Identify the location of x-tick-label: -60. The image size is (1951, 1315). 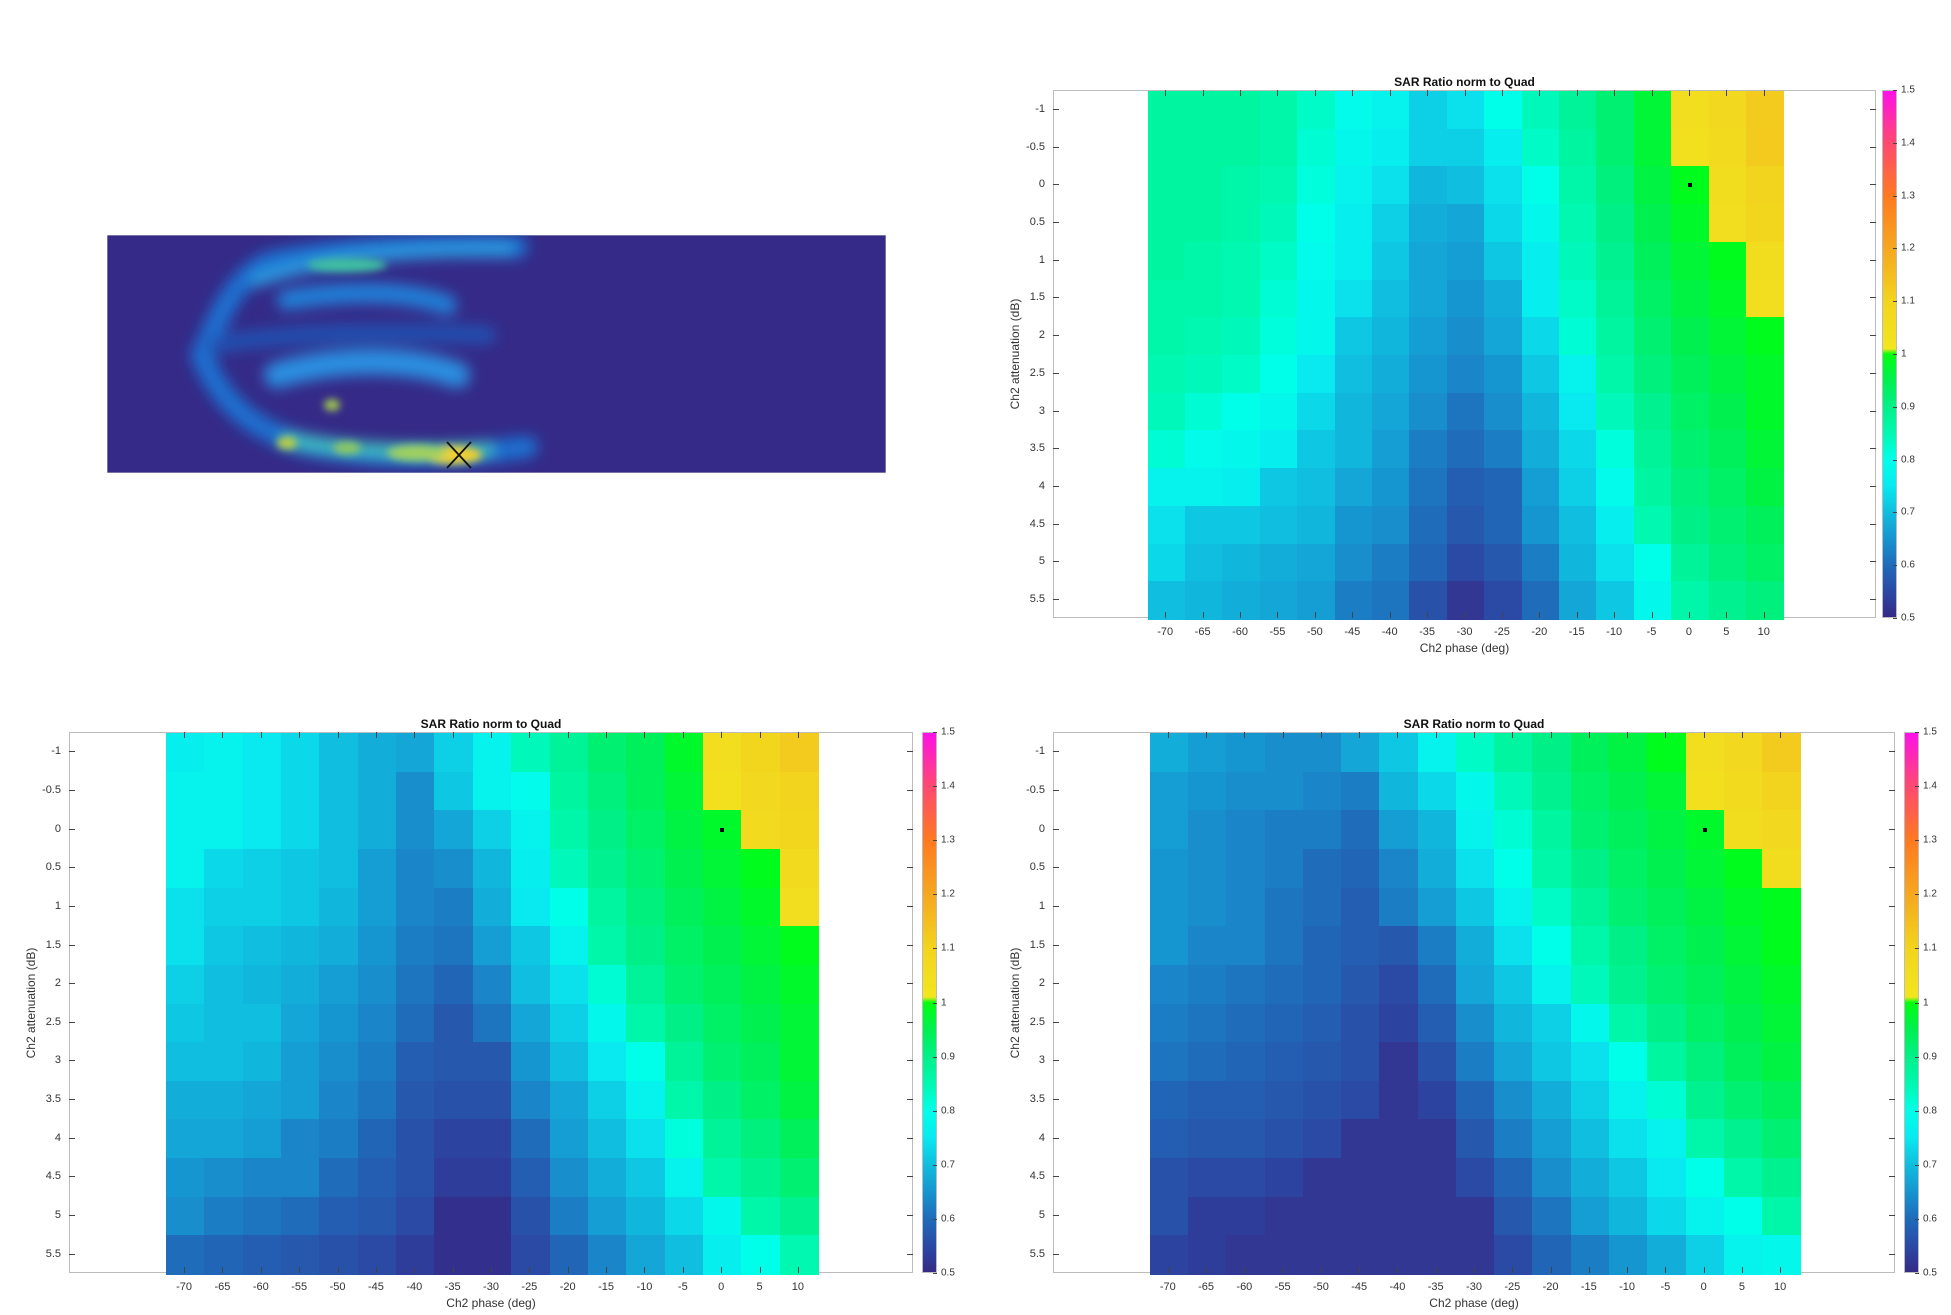
(1244, 1287).